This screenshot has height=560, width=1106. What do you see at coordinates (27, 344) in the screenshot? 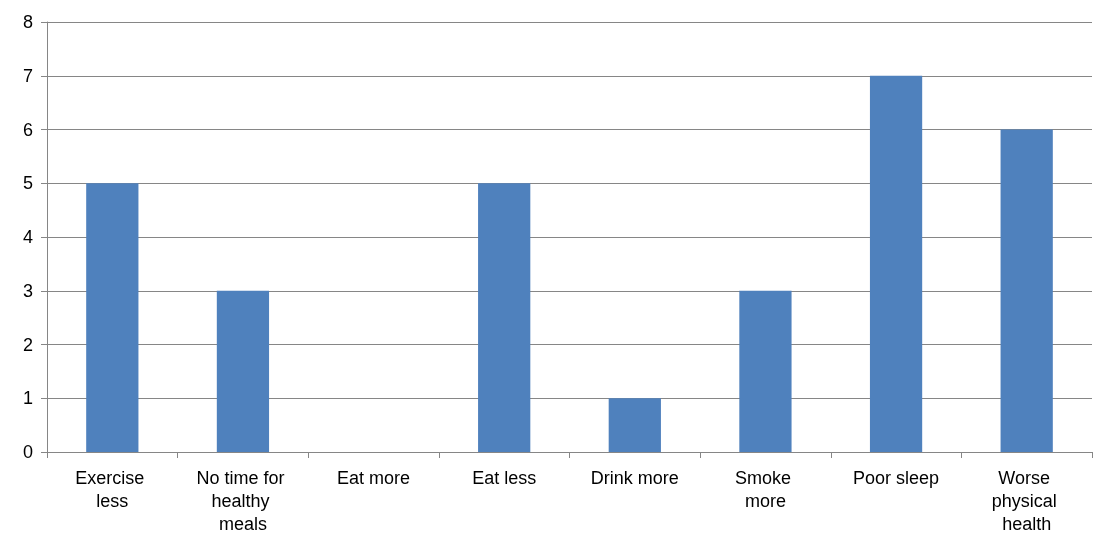
I see `y-tick-label: 2` at bounding box center [27, 344].